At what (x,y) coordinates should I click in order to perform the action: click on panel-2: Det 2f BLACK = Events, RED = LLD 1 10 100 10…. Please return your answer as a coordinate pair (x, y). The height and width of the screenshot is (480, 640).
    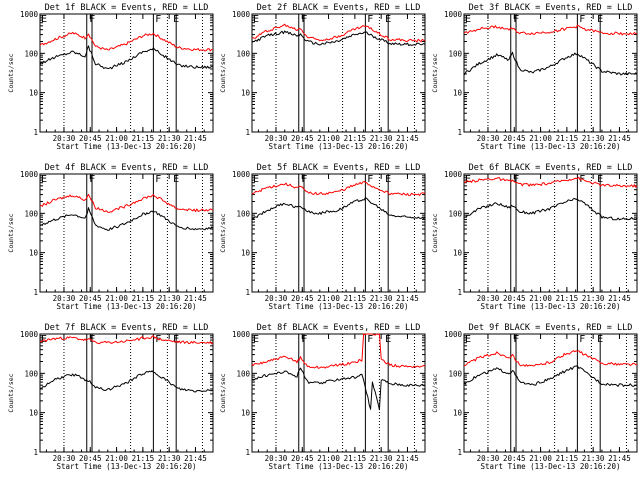
    Looking at the image, I should click on (322, 77).